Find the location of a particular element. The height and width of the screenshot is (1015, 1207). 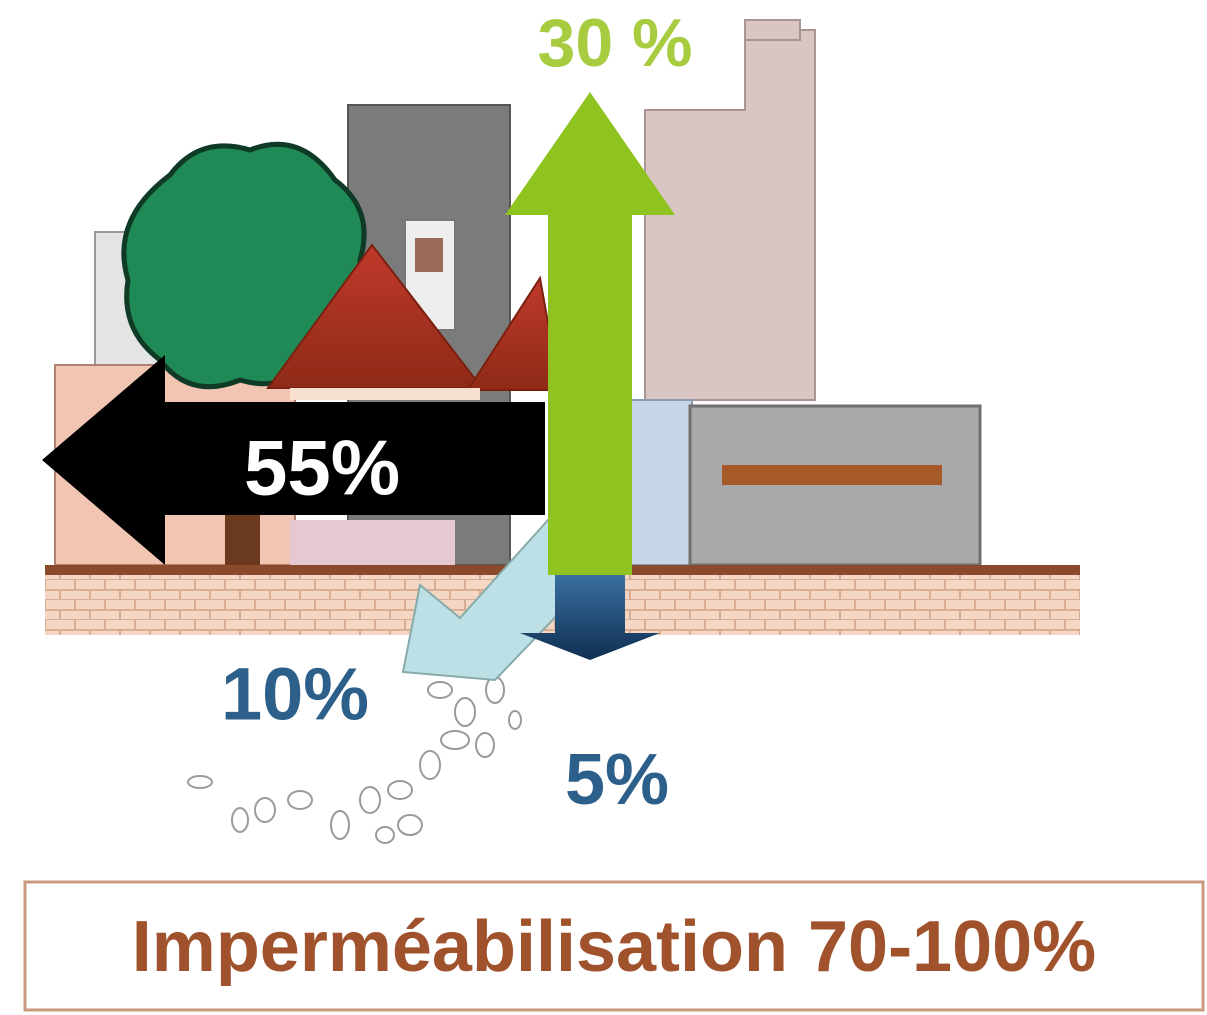

caption-box is located at coordinates (614, 946).